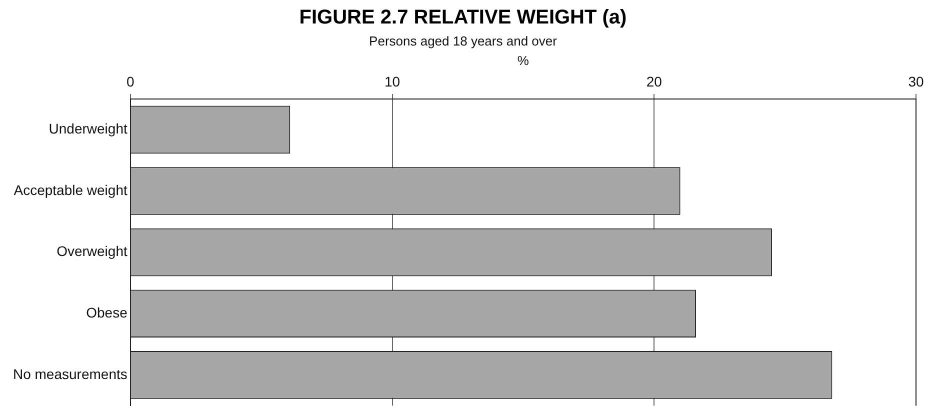 This screenshot has height=417, width=928. I want to click on y-tick-label: Obese, so click(107, 312).